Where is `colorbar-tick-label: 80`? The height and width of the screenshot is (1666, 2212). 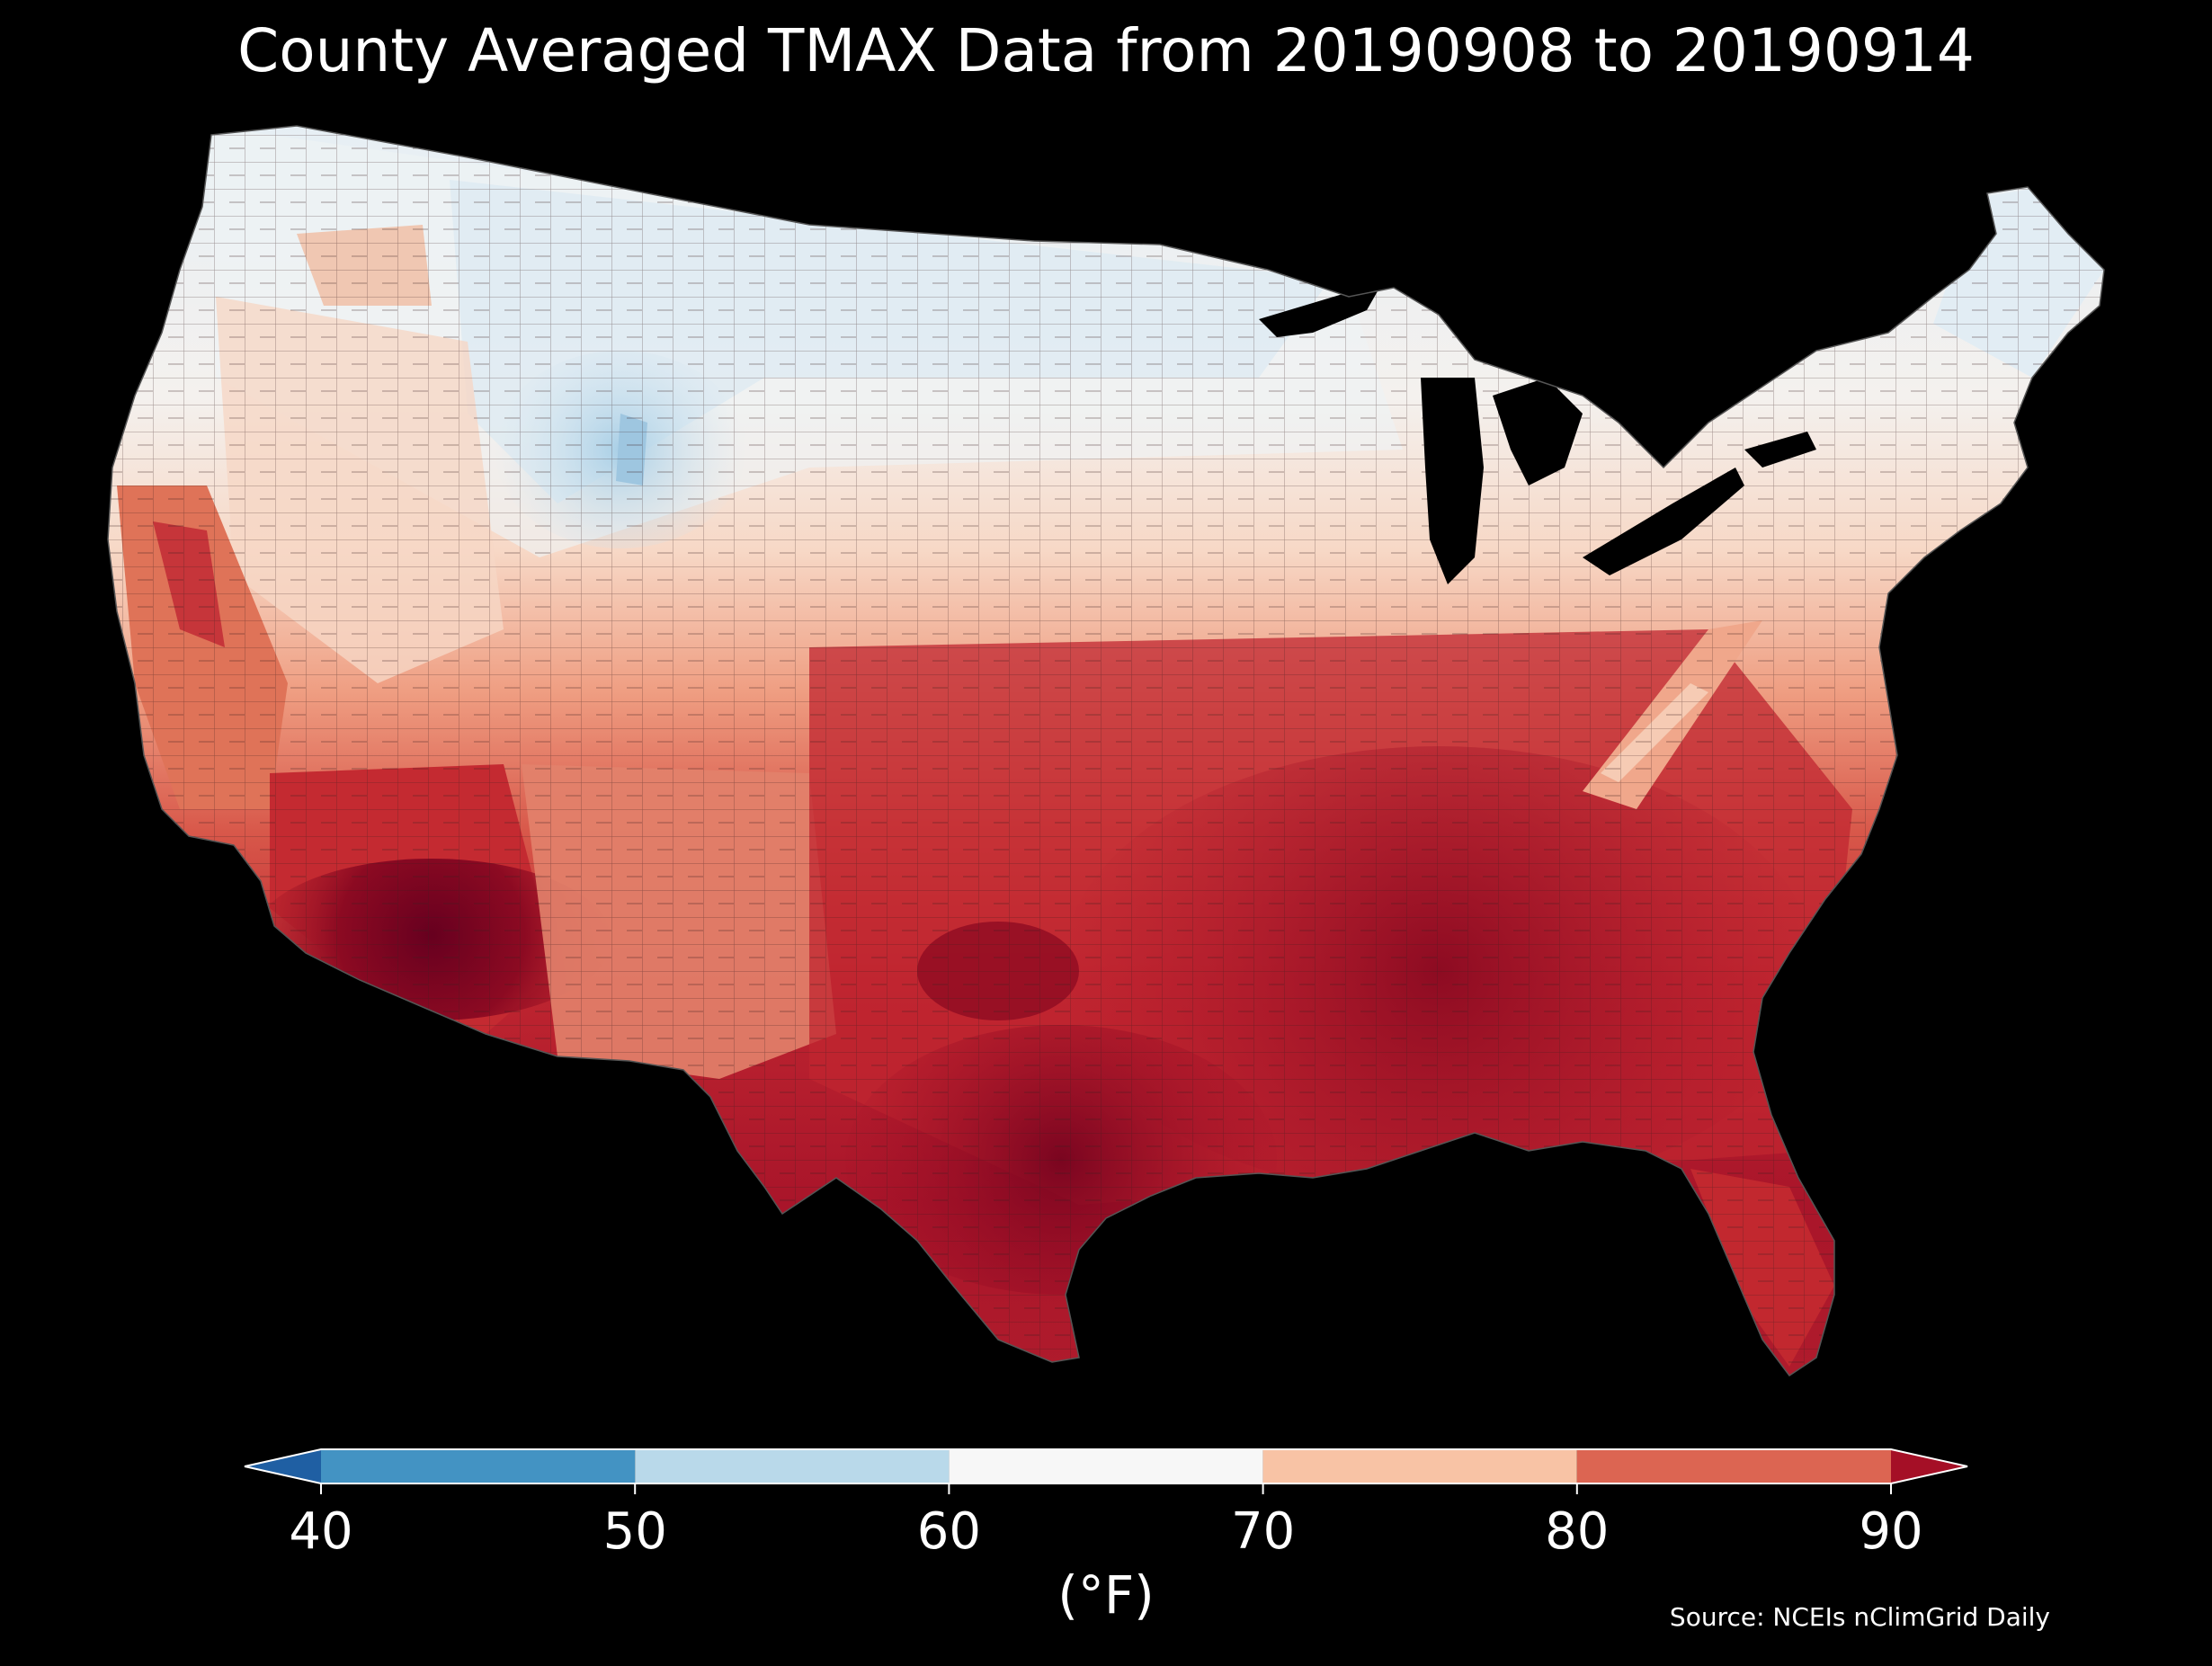 colorbar-tick-label: 80 is located at coordinates (1577, 1532).